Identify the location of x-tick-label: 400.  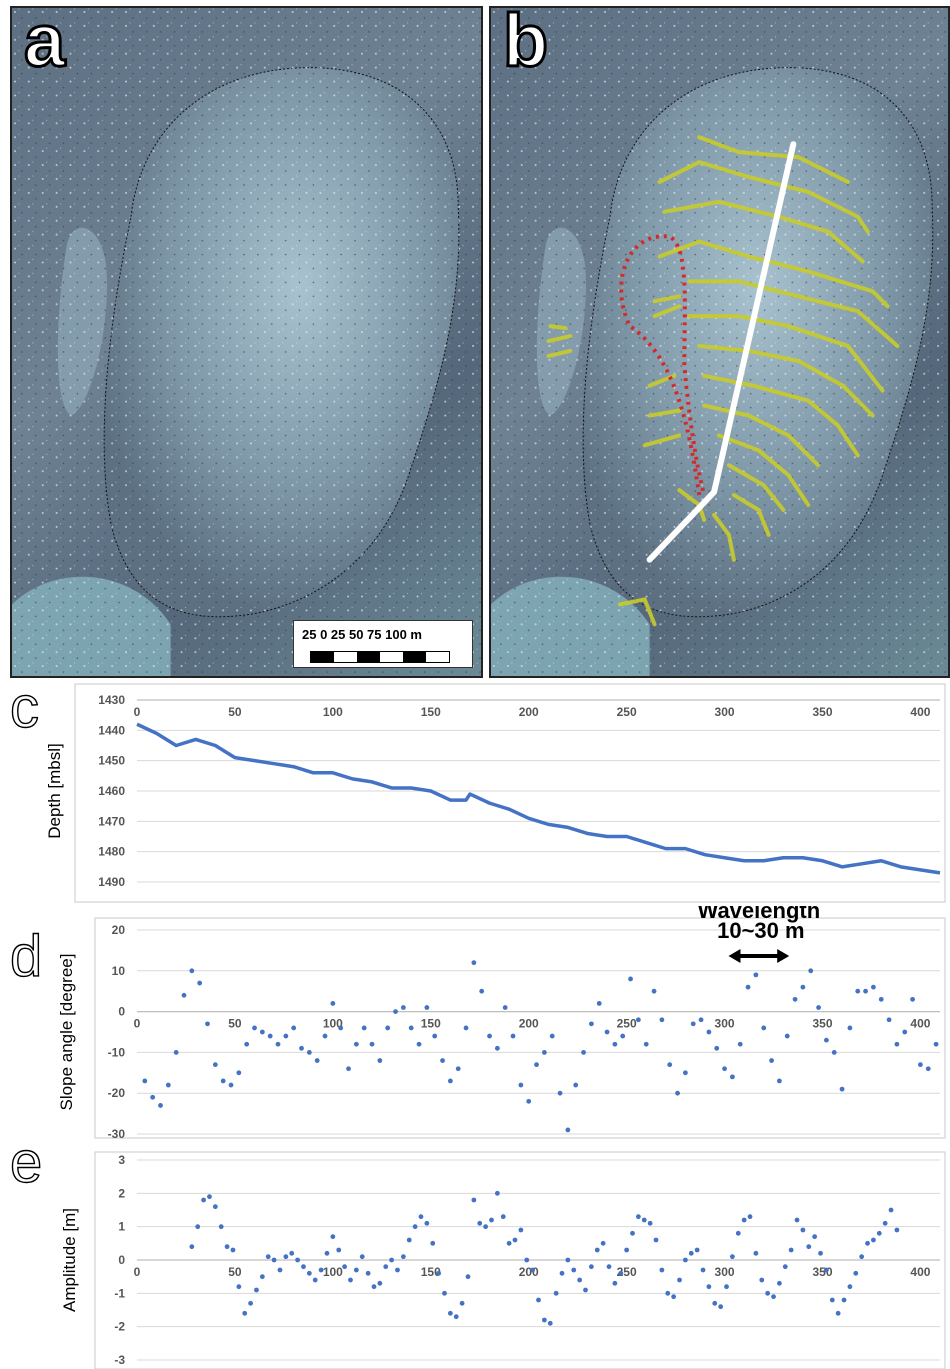
(920, 1024).